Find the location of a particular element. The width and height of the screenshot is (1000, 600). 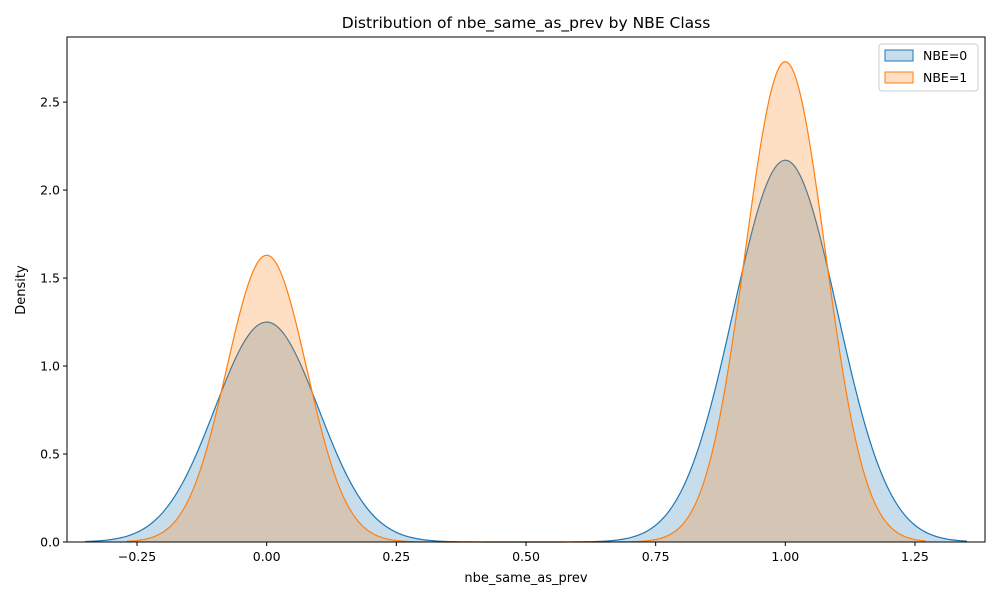

legend-label-1: NBE=0 is located at coordinates (945, 55).